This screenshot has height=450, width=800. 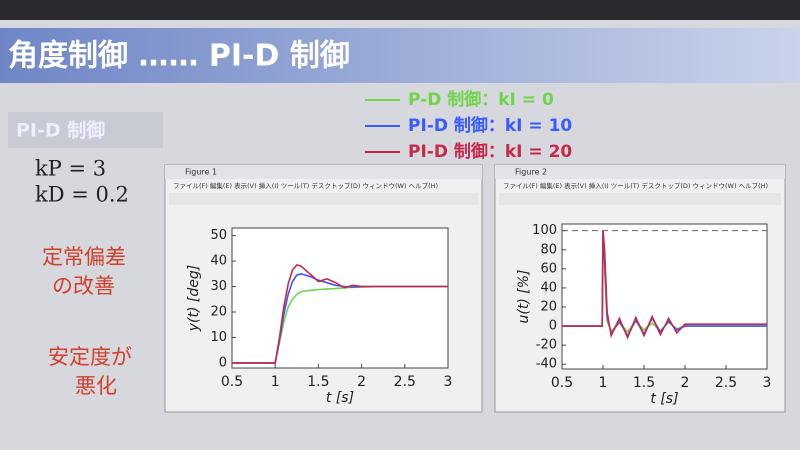 I want to click on param: kP = 3, so click(x=70, y=169).